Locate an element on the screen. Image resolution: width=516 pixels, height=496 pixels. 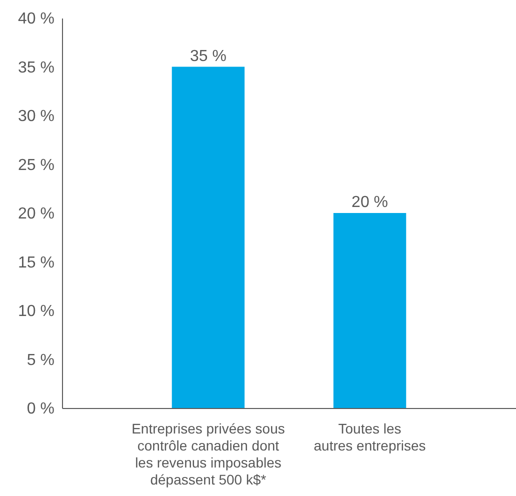
y-tick-label: 30 % is located at coordinates (36, 116).